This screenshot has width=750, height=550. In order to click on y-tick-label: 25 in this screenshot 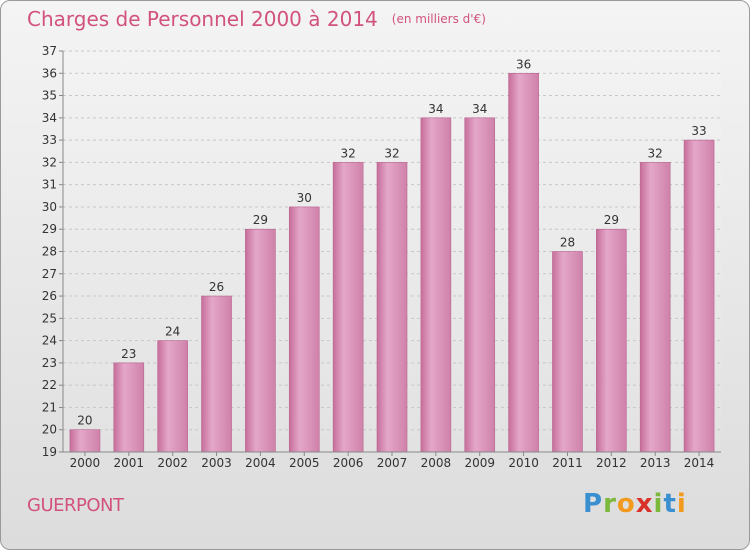, I will do `click(49, 318)`.